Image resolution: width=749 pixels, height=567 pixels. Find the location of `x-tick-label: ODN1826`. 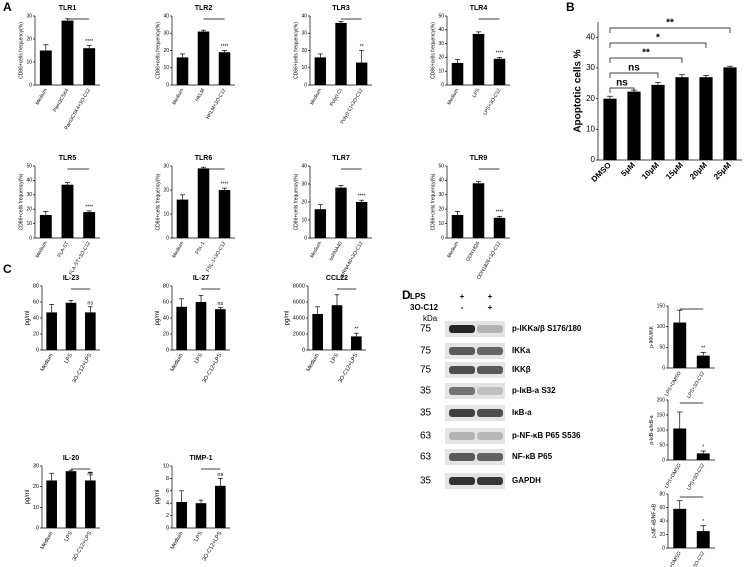

x-tick-label: ODN1826 is located at coordinates (473, 251).